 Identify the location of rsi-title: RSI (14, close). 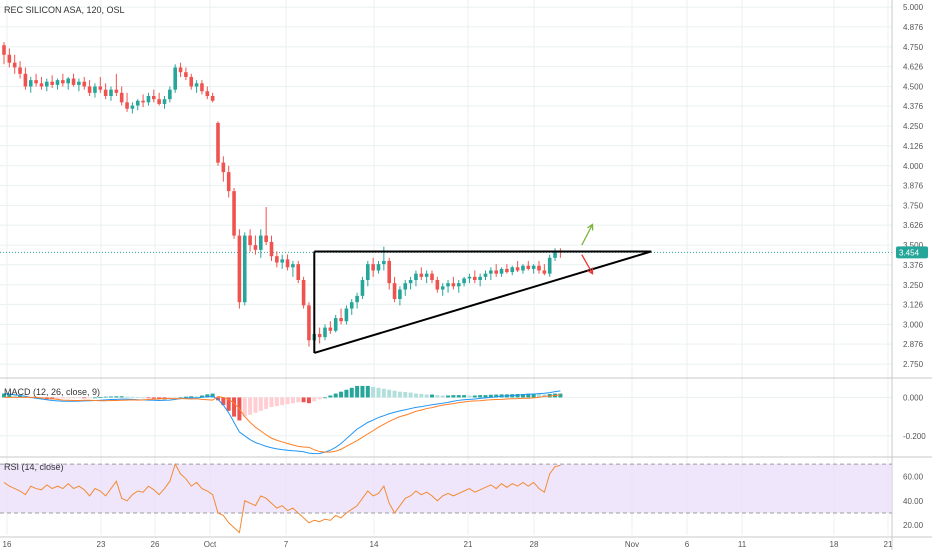
(34, 467).